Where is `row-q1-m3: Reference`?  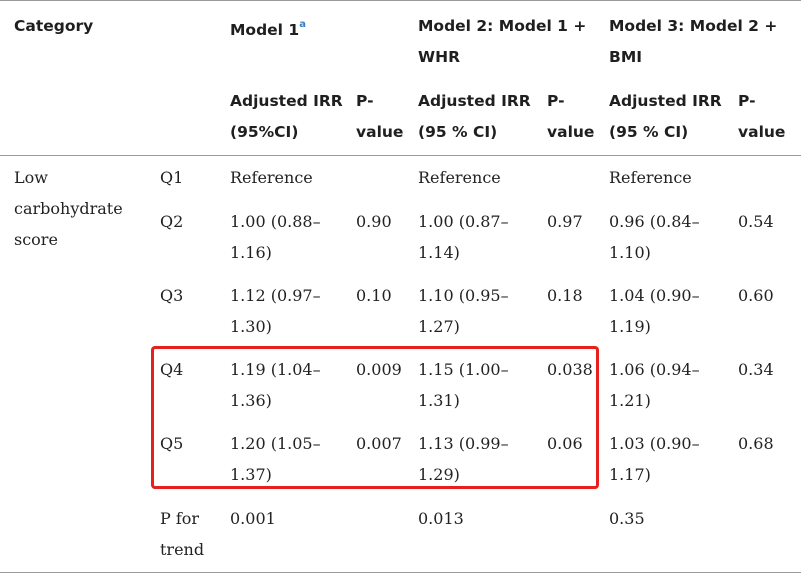
row-q1-m3: Reference is located at coordinates (650, 177).